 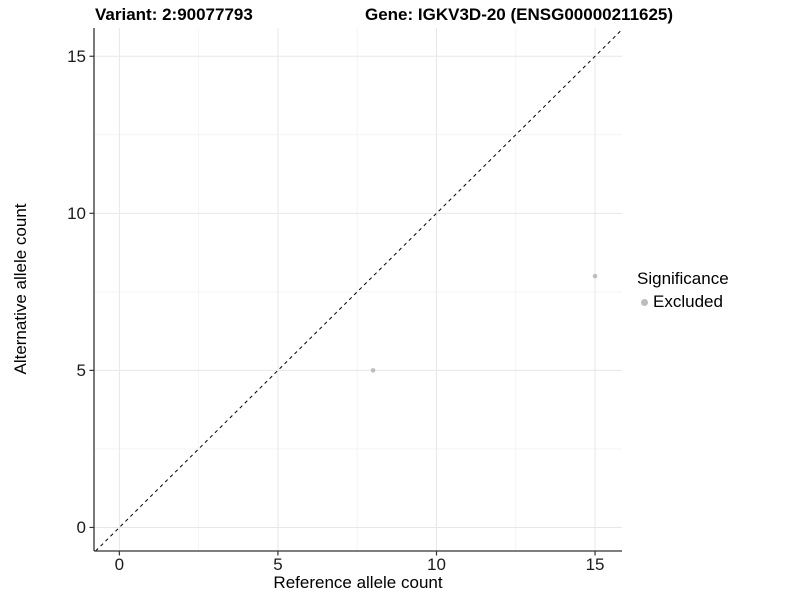 I want to click on x-tick-label: 0, so click(x=119, y=564).